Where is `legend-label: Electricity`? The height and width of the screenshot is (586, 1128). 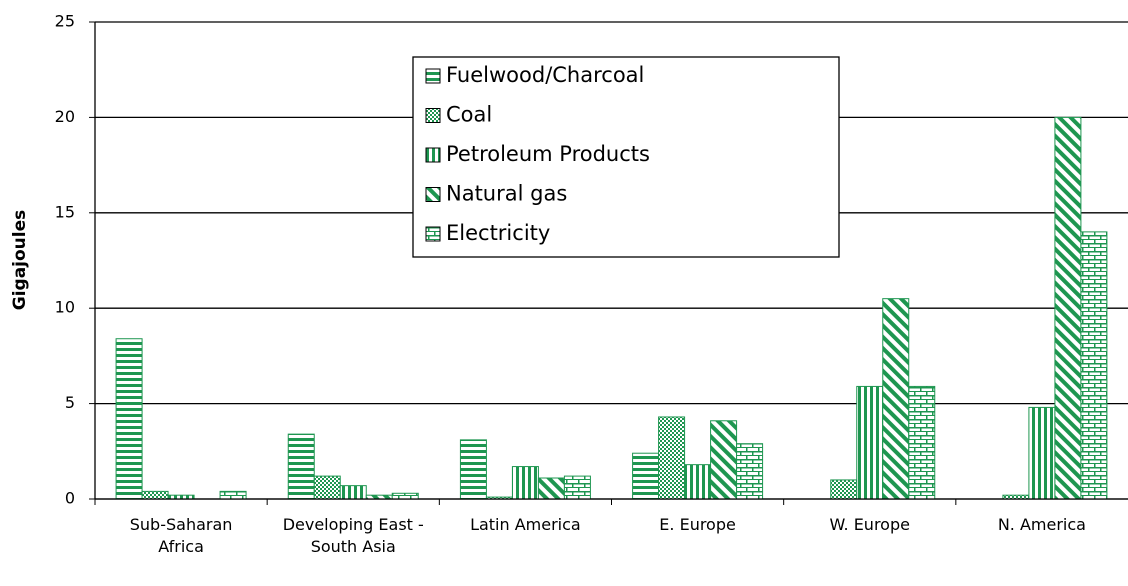 legend-label: Electricity is located at coordinates (498, 233).